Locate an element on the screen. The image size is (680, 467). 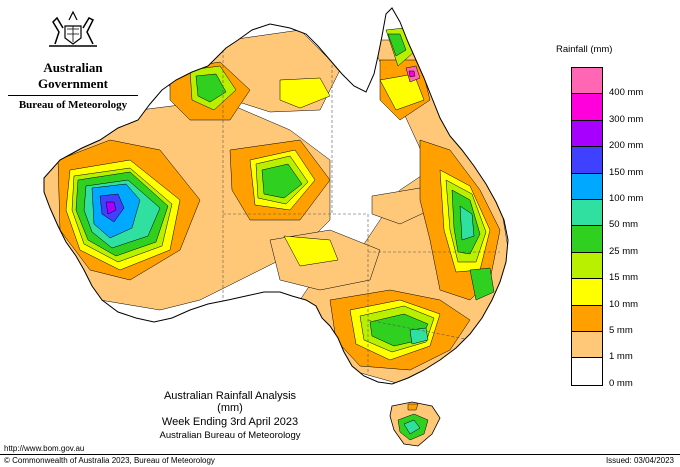
legend-label: 10 mm is located at coordinates (624, 304).